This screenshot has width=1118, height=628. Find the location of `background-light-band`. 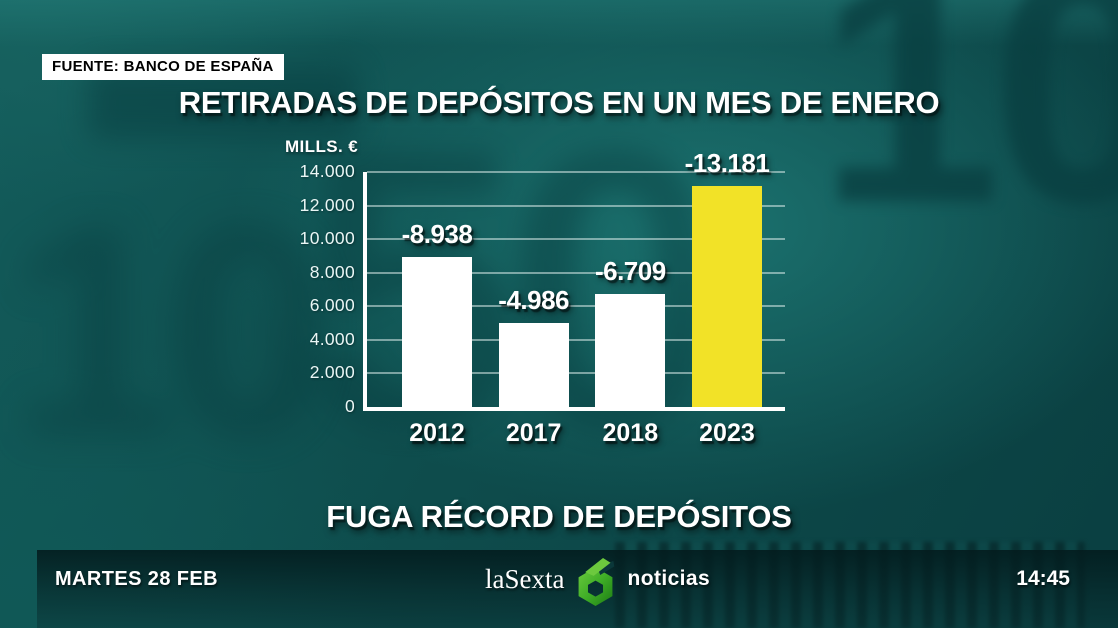

background-light-band is located at coordinates (559, 23).